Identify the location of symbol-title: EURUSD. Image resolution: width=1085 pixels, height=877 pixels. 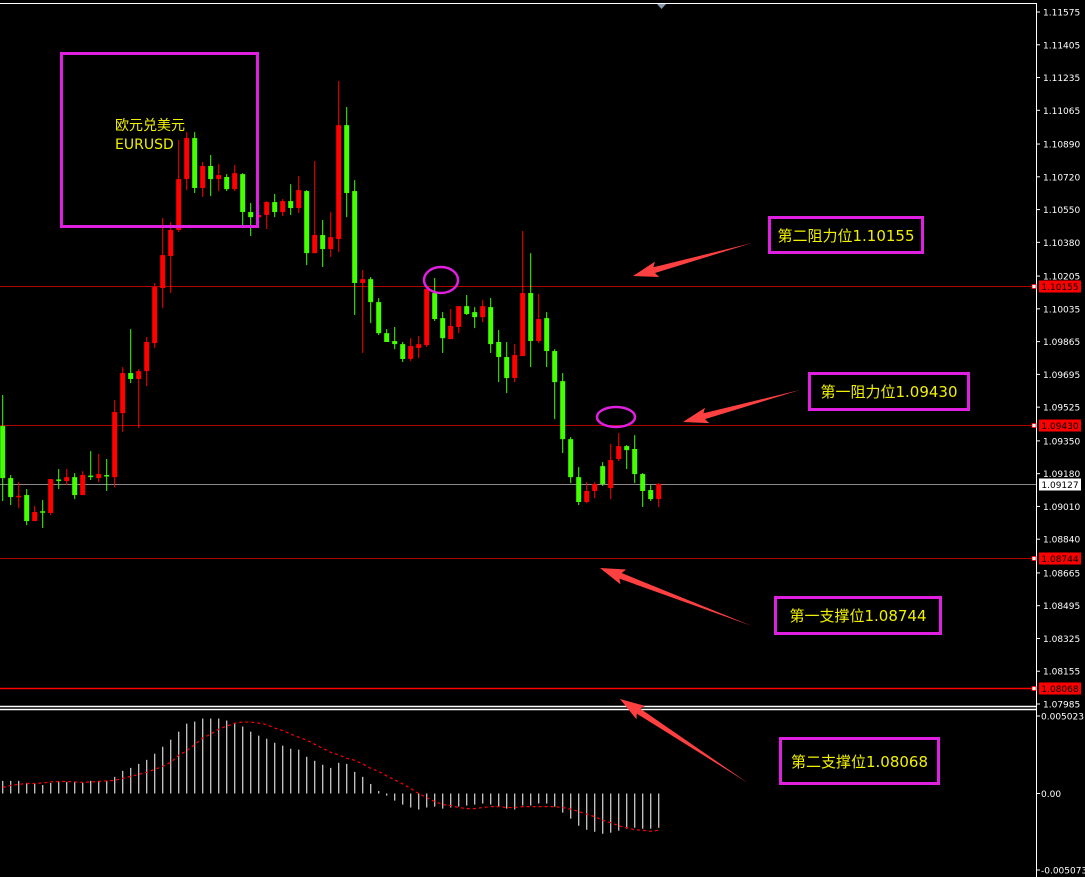
(144, 145).